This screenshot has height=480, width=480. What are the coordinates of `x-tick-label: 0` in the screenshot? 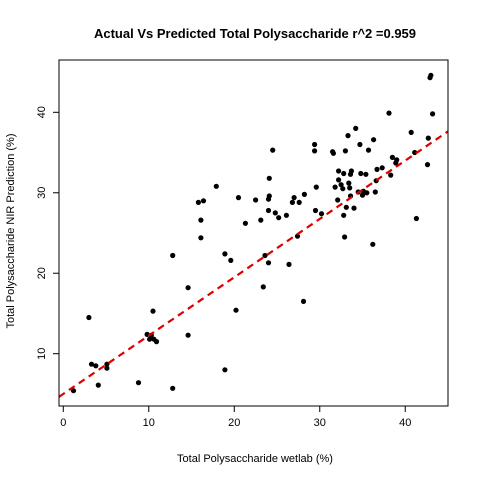 It's located at (63, 423).